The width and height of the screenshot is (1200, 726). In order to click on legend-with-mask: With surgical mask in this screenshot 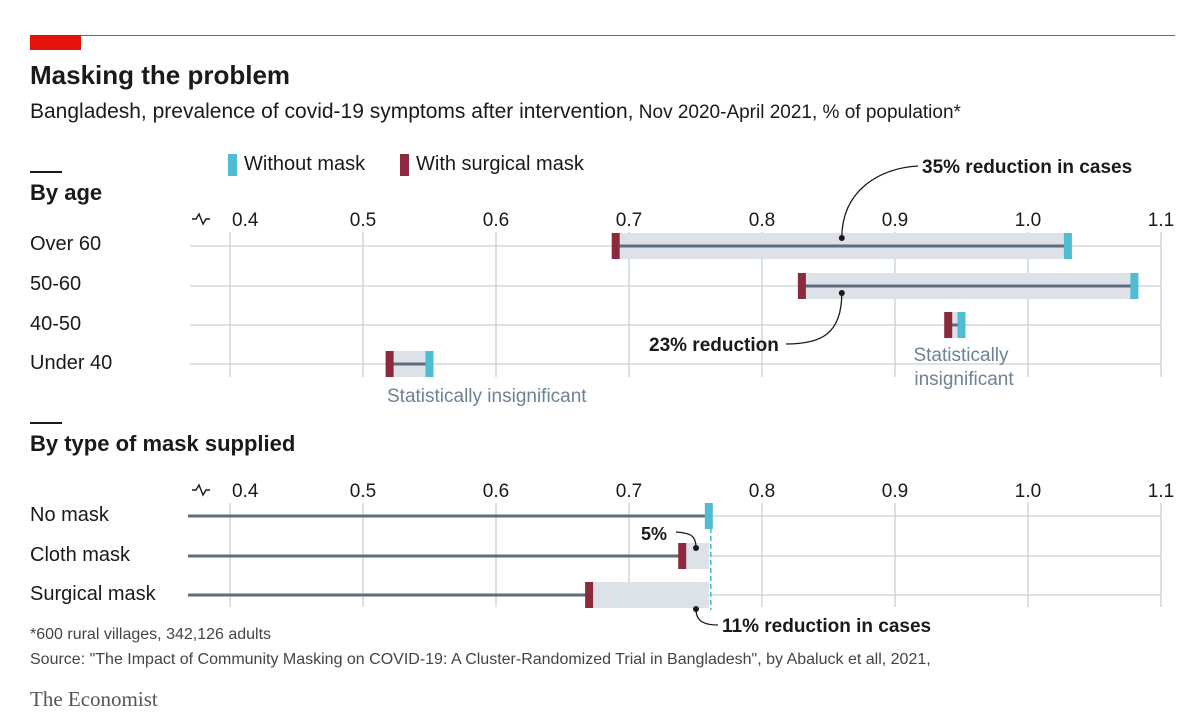, I will do `click(492, 164)`.